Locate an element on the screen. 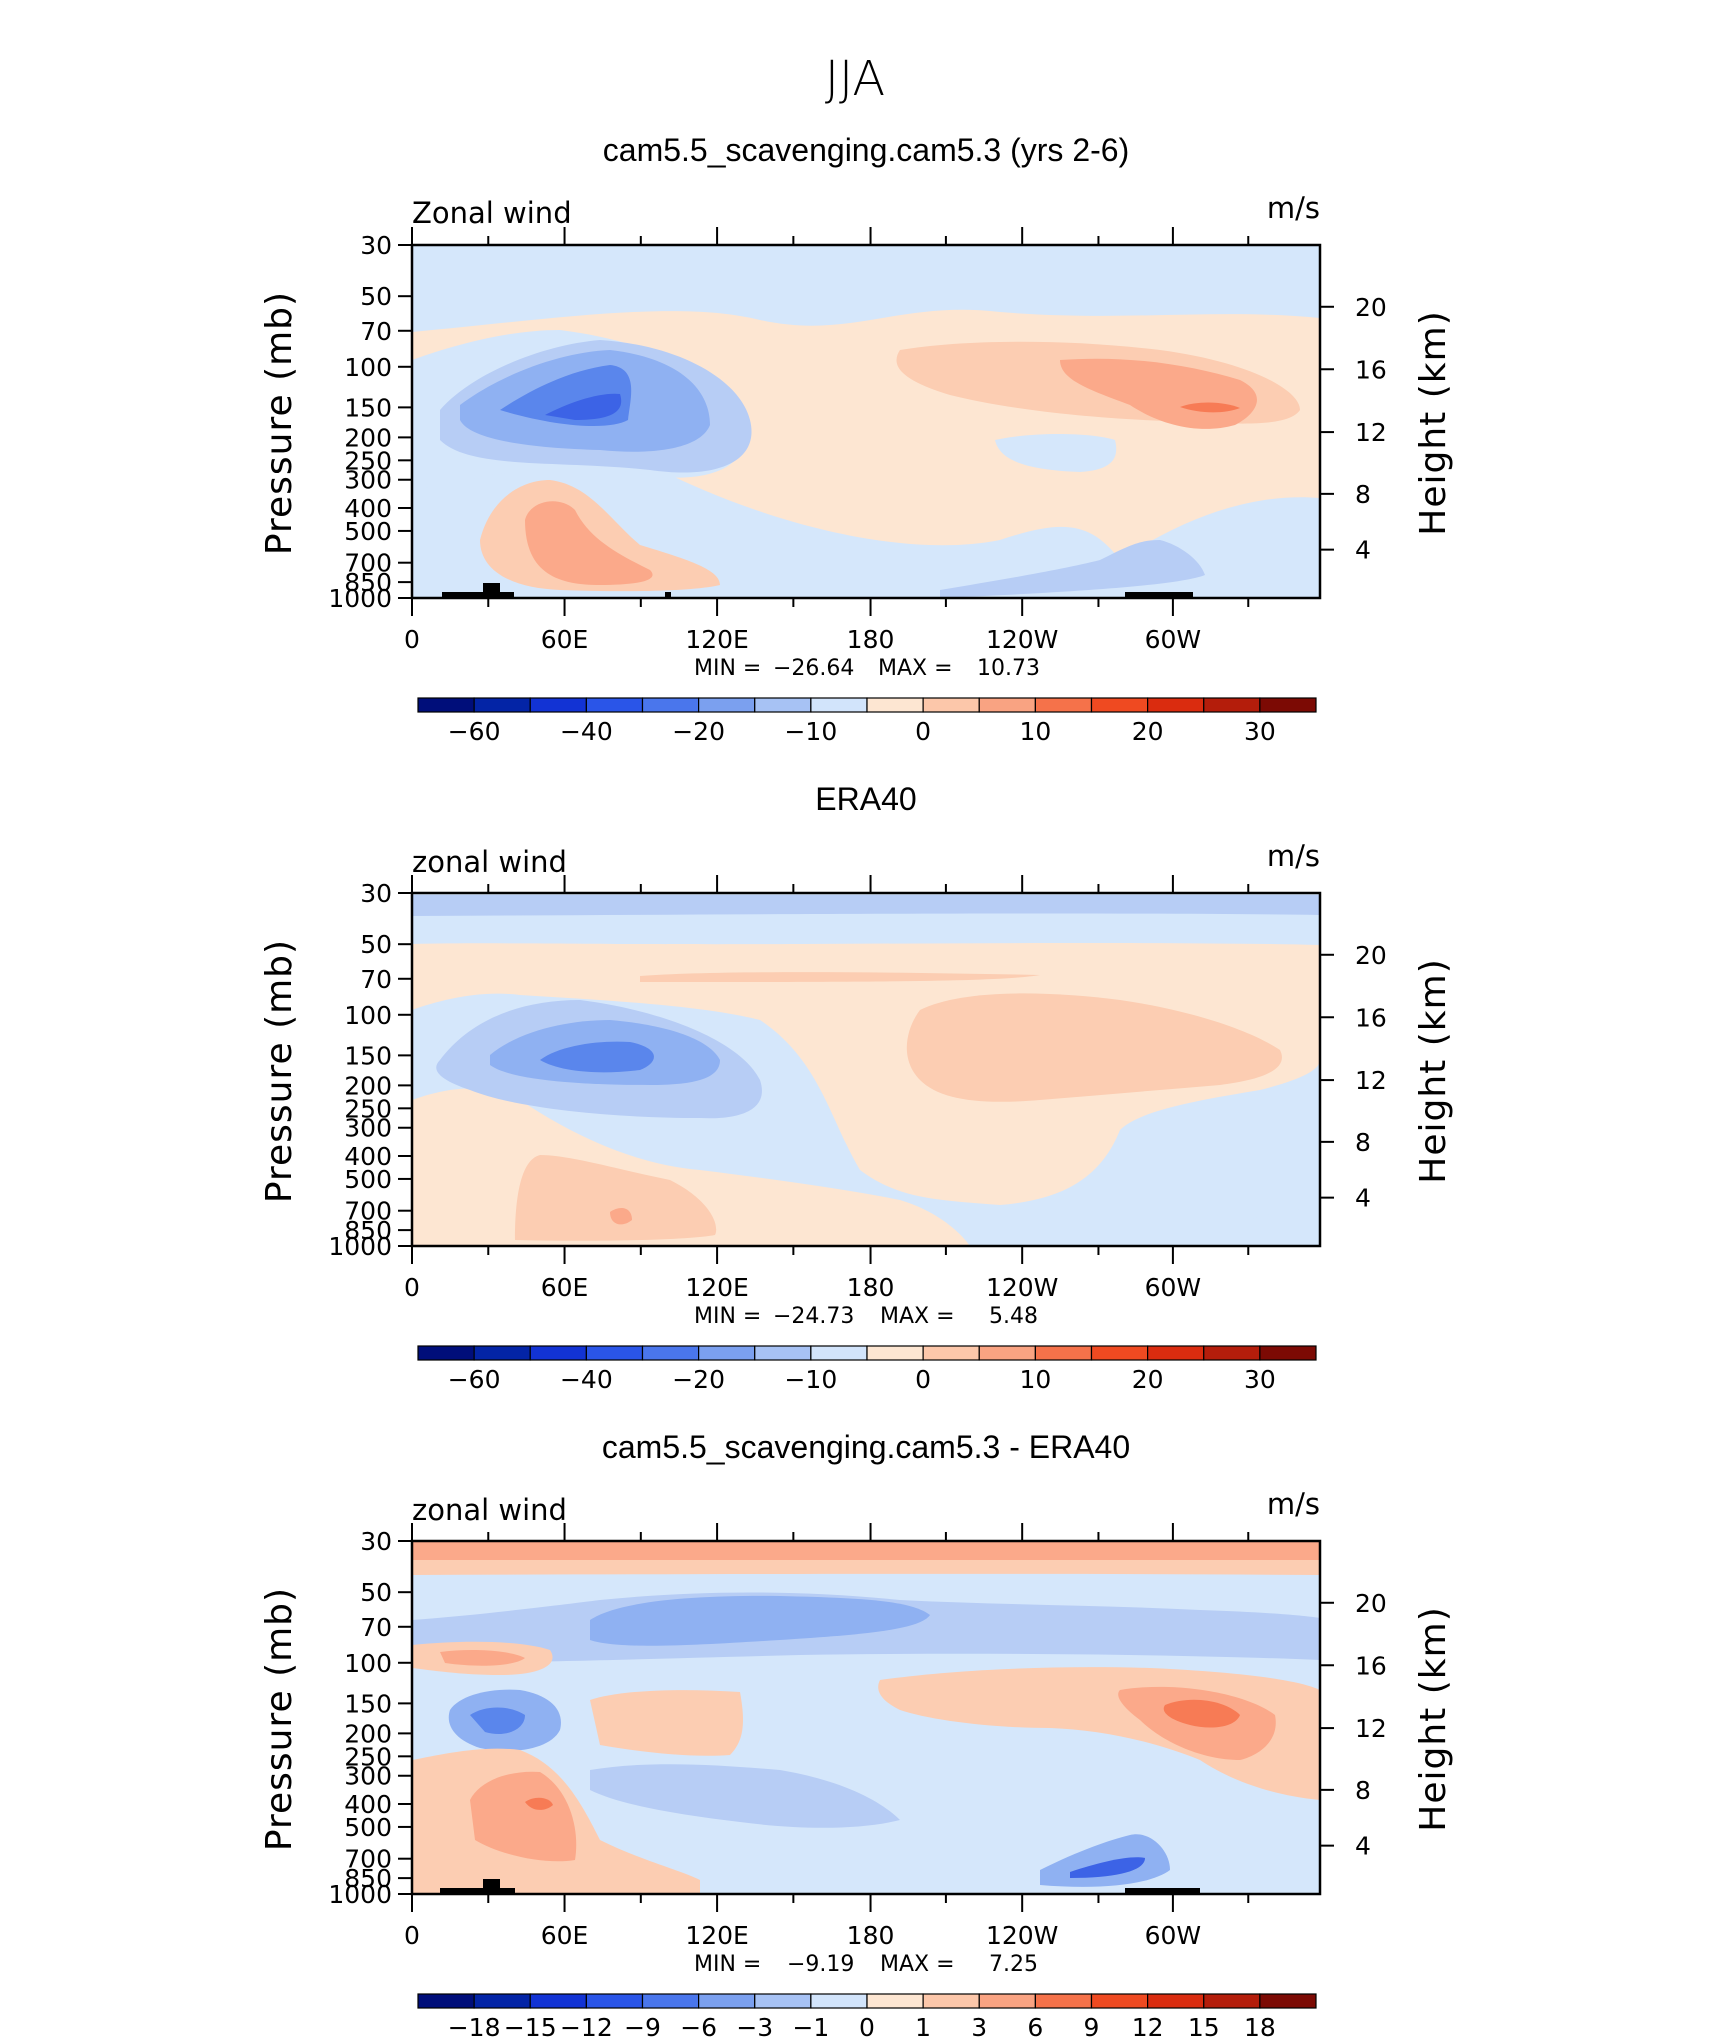 This screenshot has height=2038, width=1710. y2-tick-label: 12 is located at coordinates (1371, 1080).